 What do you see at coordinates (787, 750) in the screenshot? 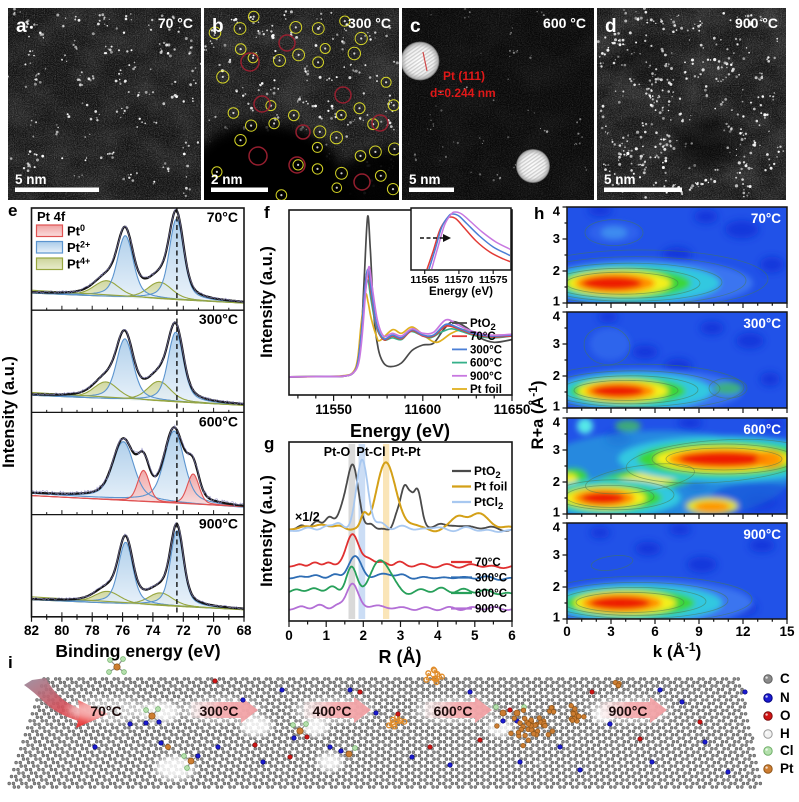
I see `svg-text: Cl` at bounding box center [787, 750].